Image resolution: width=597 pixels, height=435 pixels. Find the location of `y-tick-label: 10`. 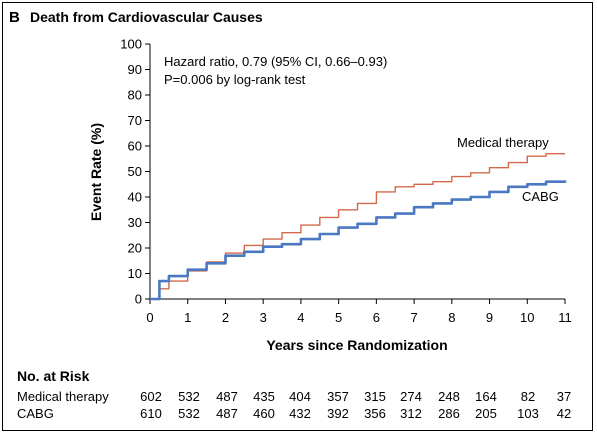

y-tick-label: 10 is located at coordinates (135, 273).